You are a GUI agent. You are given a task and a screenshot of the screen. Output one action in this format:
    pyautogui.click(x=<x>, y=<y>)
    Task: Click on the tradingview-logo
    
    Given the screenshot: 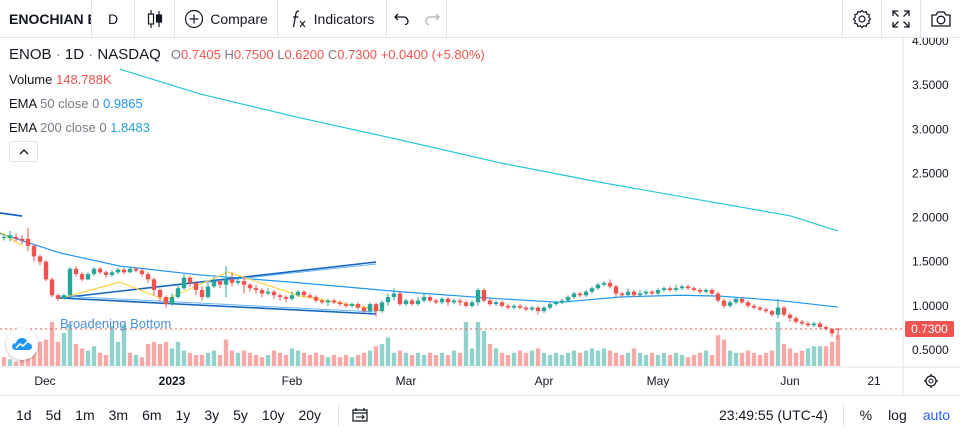 What is the action you would take?
    pyautogui.click(x=22, y=344)
    